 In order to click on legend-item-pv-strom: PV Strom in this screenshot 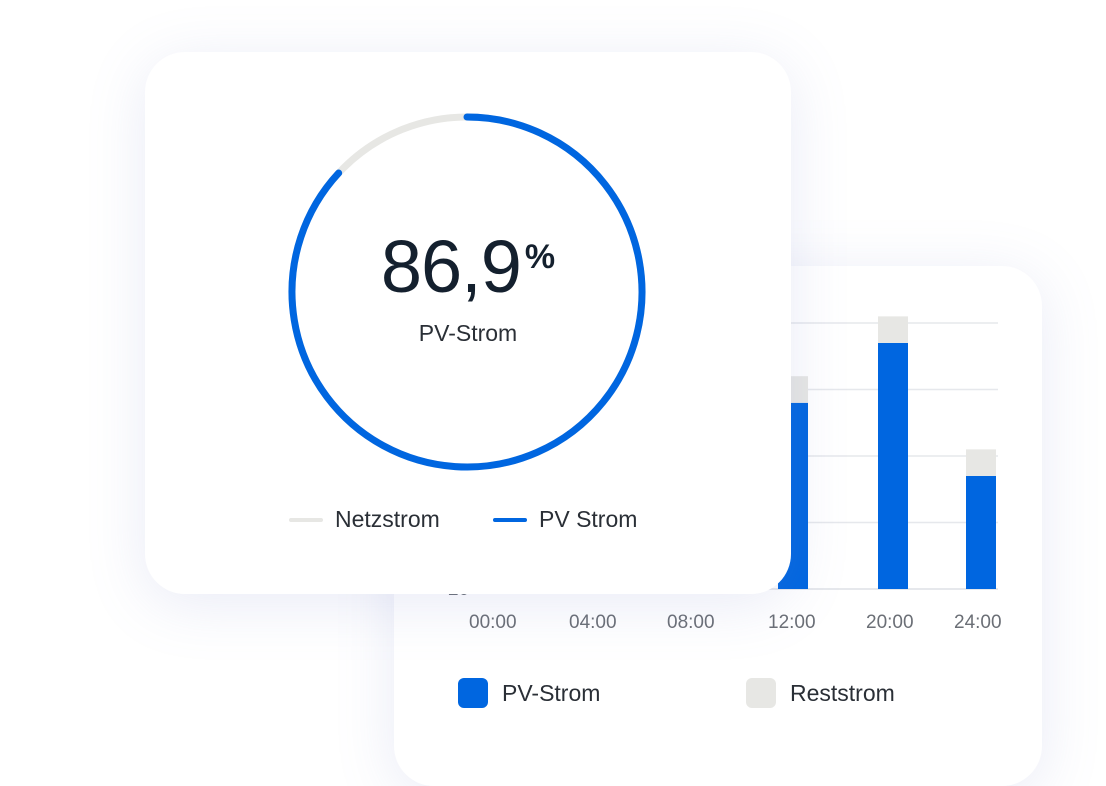, I will do `click(565, 519)`.